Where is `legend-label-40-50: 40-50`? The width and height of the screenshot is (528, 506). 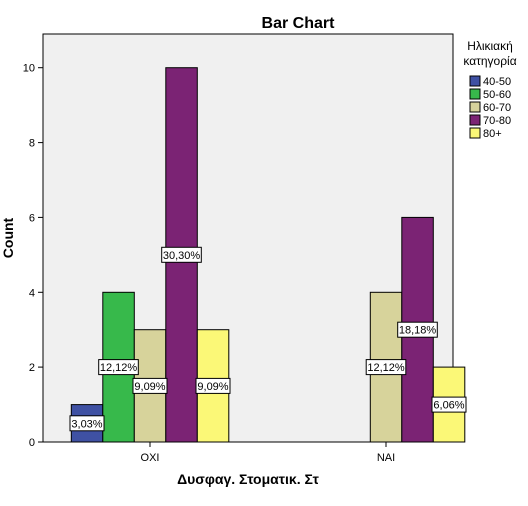
legend-label-40-50: 40-50 is located at coordinates (497, 82).